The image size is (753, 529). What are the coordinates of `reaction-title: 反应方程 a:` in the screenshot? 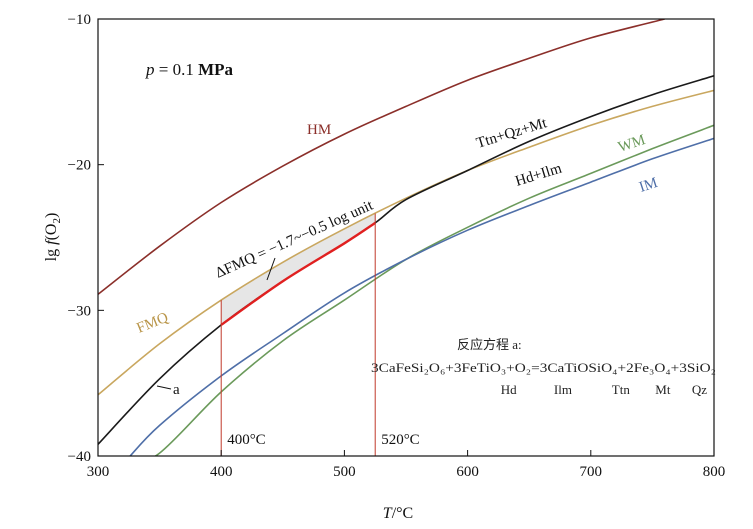 It's located at (489, 344).